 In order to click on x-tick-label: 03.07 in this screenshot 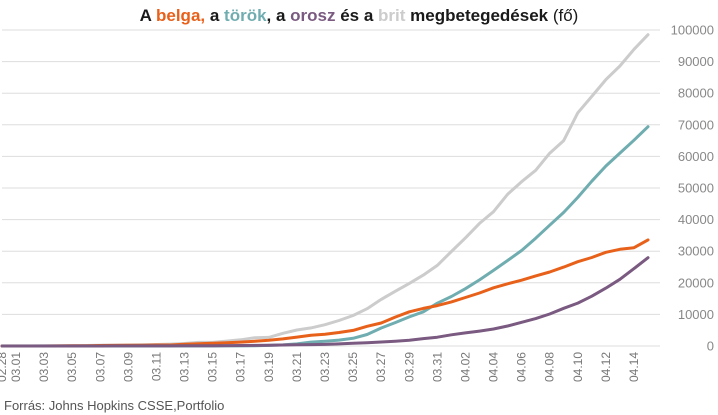, I will do `click(100, 367)`.